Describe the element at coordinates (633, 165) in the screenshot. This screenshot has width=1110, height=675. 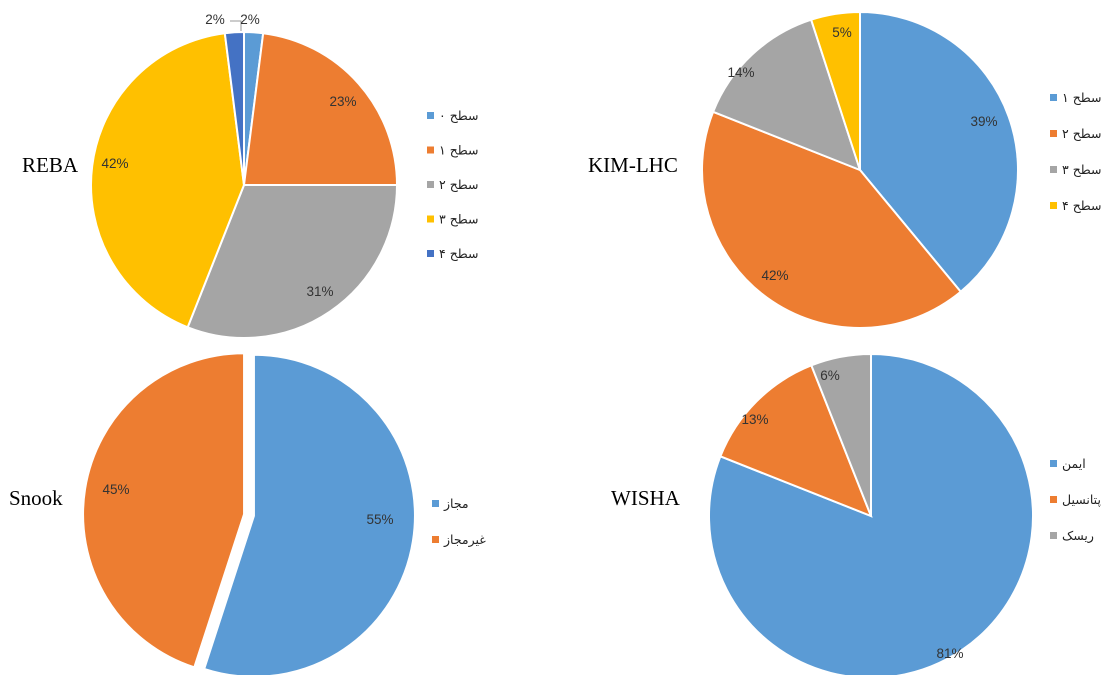
I see `chart-title: KIM-LHC` at that location.